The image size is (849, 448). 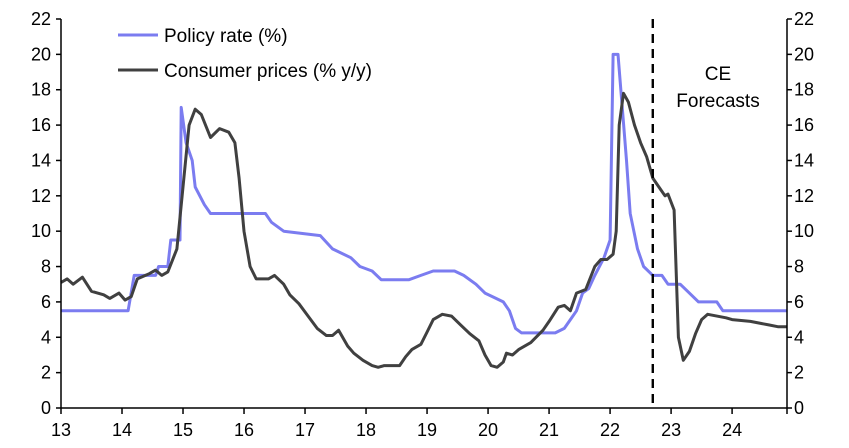 I want to click on left-tick-label: 16, so click(x=41, y=125).